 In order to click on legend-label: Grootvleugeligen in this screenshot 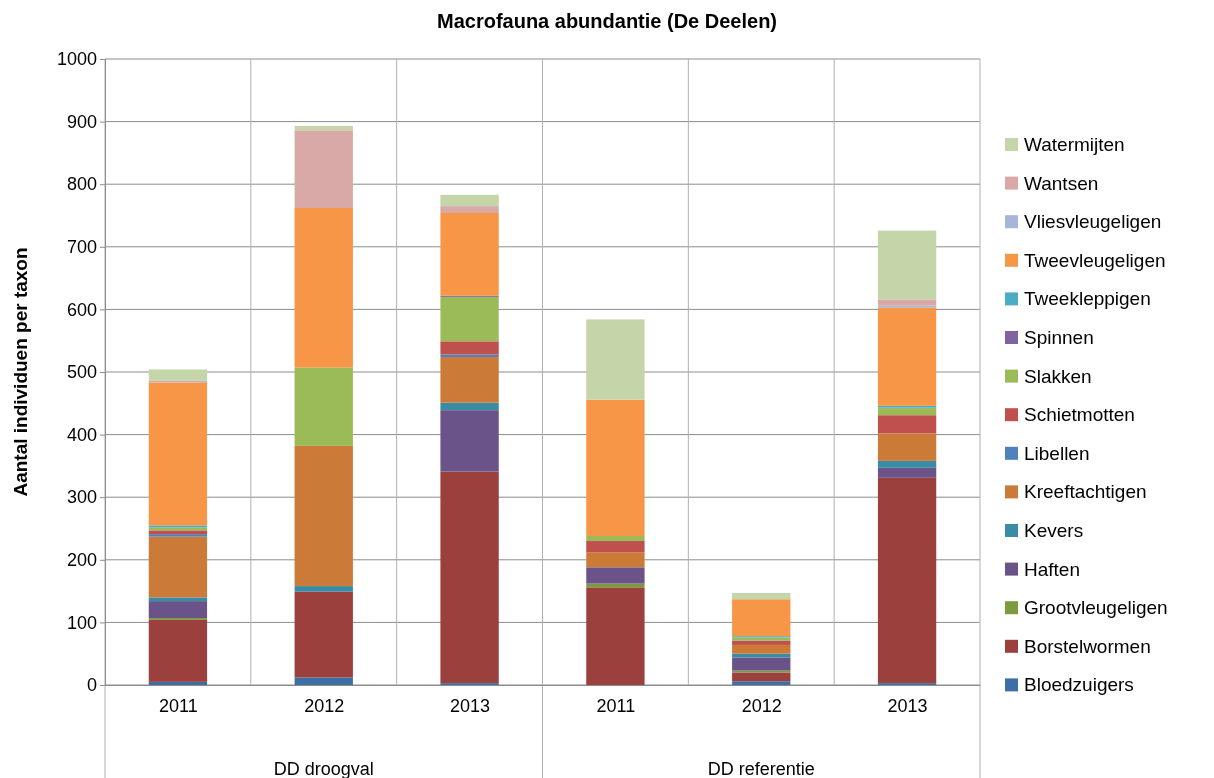, I will do `click(1096, 608)`.